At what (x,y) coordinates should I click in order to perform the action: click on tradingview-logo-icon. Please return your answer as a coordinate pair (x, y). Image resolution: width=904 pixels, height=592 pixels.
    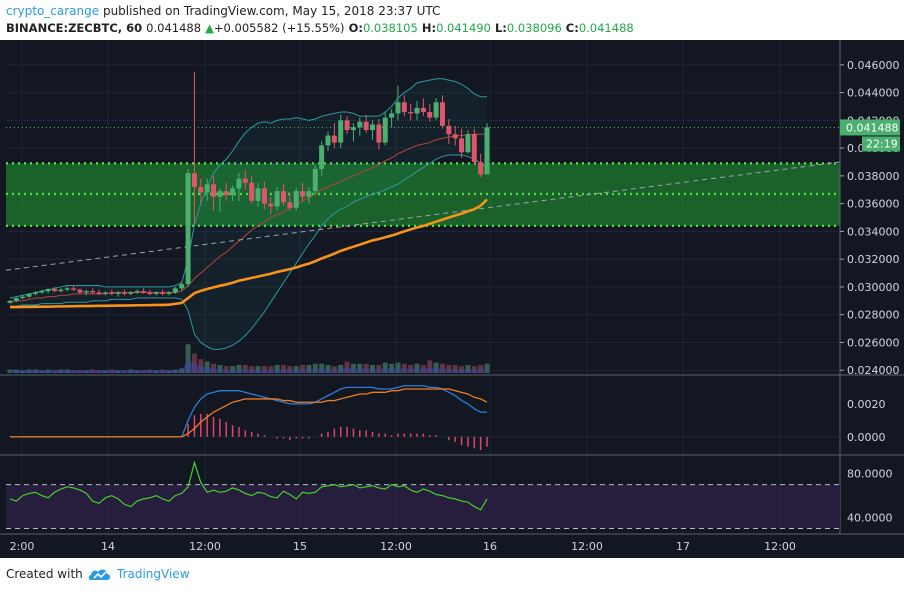
    Looking at the image, I should click on (99, 574).